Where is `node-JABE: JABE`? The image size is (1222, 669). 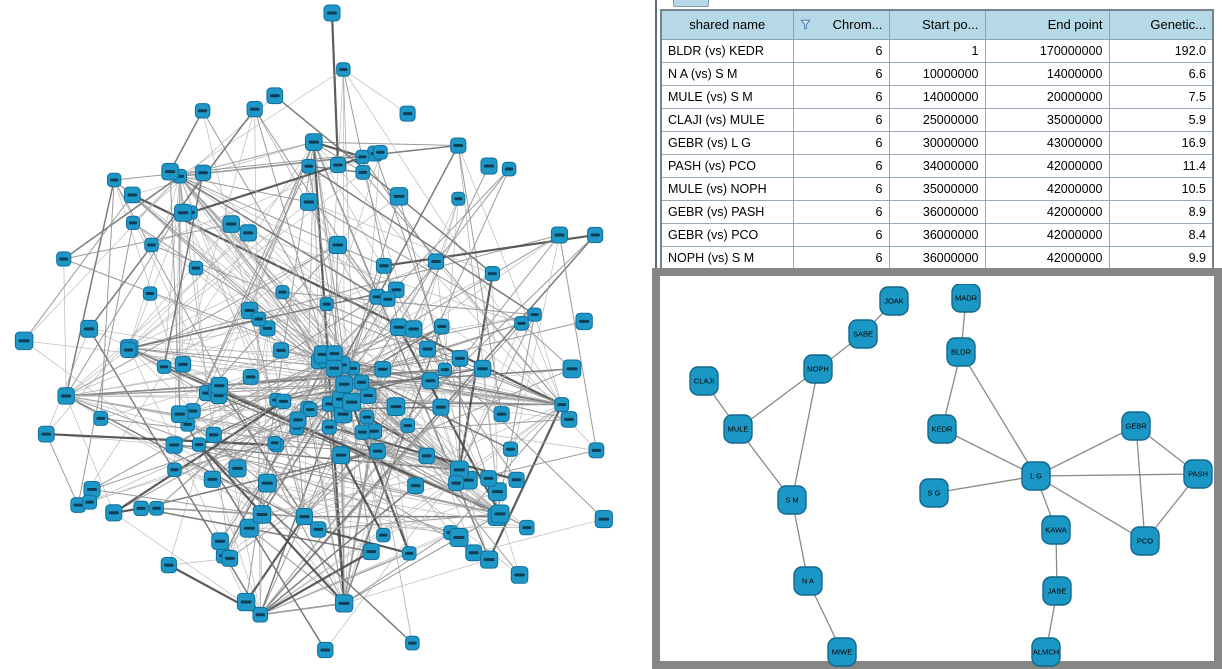 node-JABE: JABE is located at coordinates (1057, 591).